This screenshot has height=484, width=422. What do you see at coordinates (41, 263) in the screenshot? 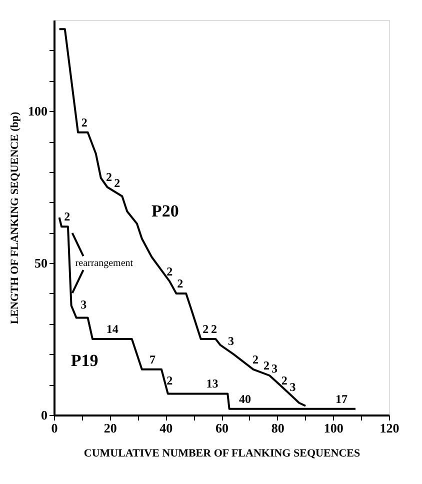
I see `y-tick-label: 50` at bounding box center [41, 263].